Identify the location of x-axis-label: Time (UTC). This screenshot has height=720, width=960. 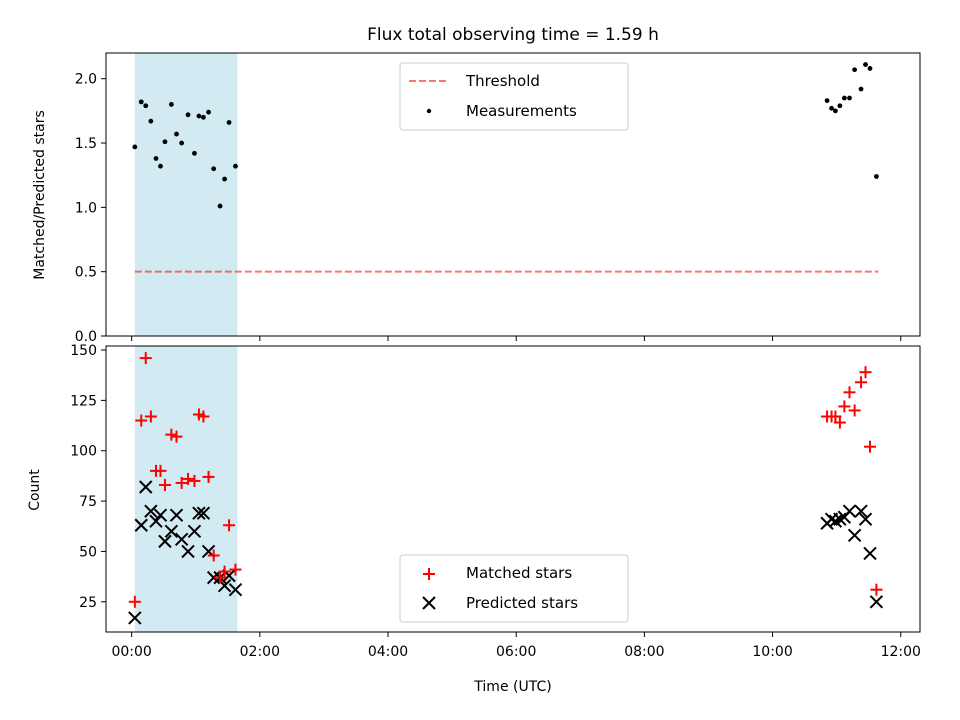
(512, 687).